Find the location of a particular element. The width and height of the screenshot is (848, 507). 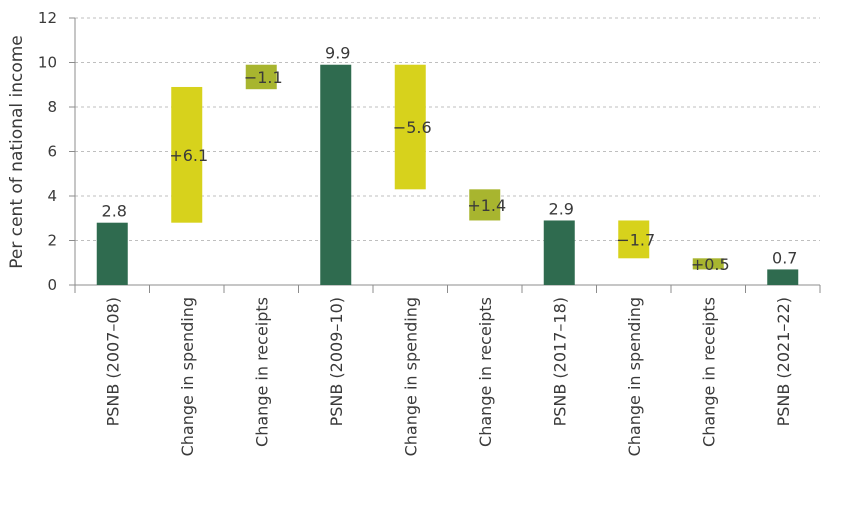

bar-value-label: +6.1 is located at coordinates (188, 155).